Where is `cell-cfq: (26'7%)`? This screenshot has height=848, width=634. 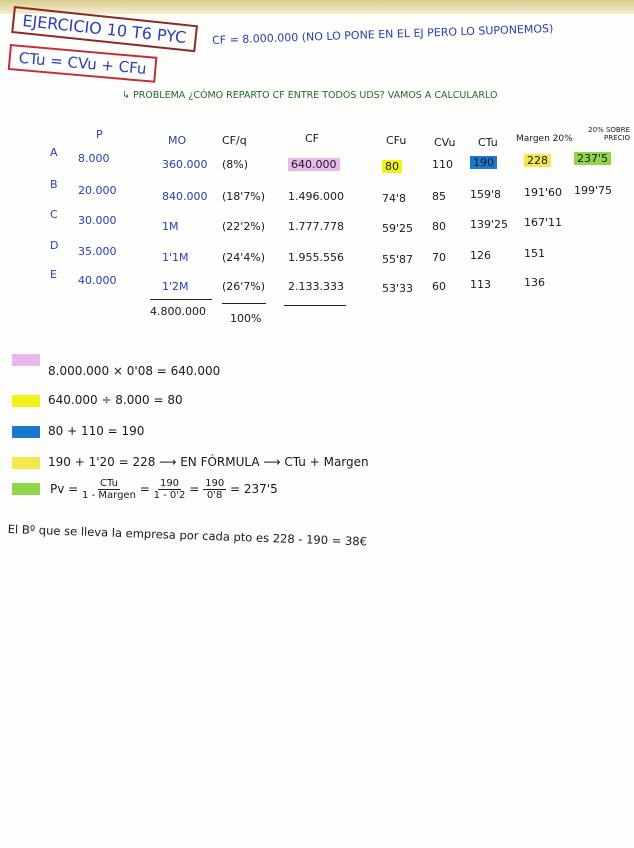
cell-cfq: (26'7%) is located at coordinates (244, 286).